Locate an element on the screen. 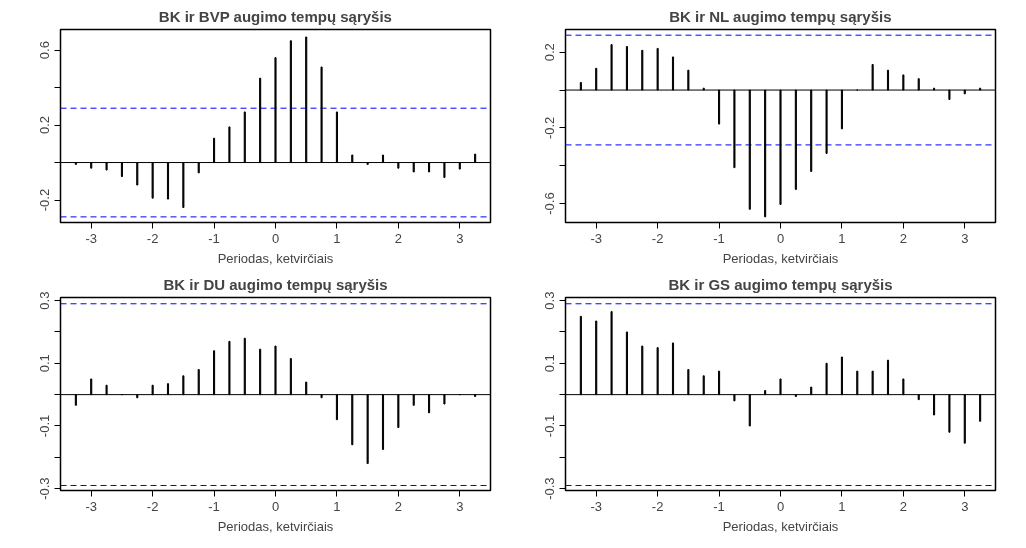 This screenshot has height=548, width=1026. y-tick-label: 0.6 is located at coordinates (45, 50).